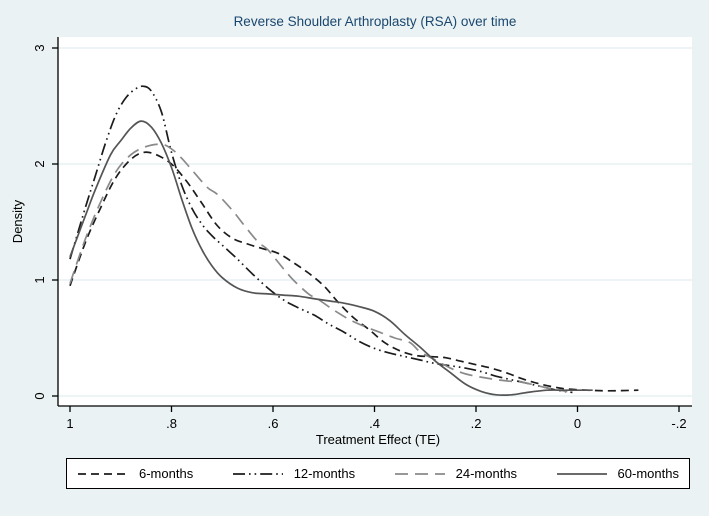  What do you see at coordinates (171, 423) in the screenshot?
I see `x-tick-label: .8` at bounding box center [171, 423].